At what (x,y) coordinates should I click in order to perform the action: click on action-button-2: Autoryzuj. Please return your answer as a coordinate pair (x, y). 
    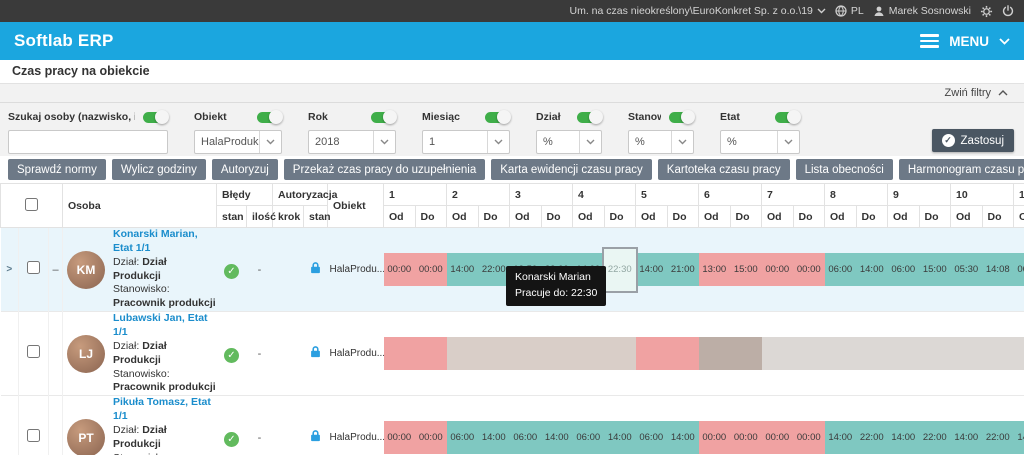
    Looking at the image, I should click on (244, 169).